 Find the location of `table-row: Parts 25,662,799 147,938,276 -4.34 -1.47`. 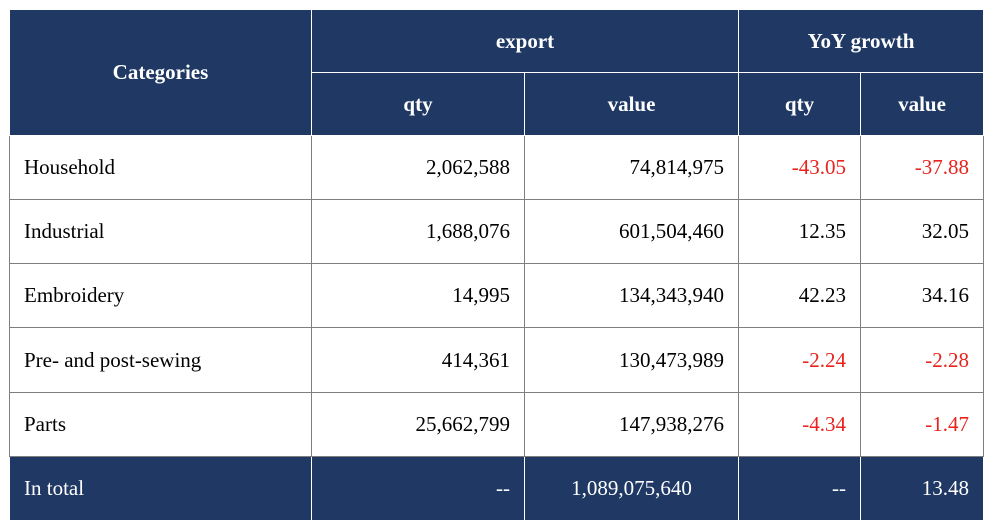

table-row: Parts 25,662,799 147,938,276 -4.34 -1.47 is located at coordinates (497, 424).